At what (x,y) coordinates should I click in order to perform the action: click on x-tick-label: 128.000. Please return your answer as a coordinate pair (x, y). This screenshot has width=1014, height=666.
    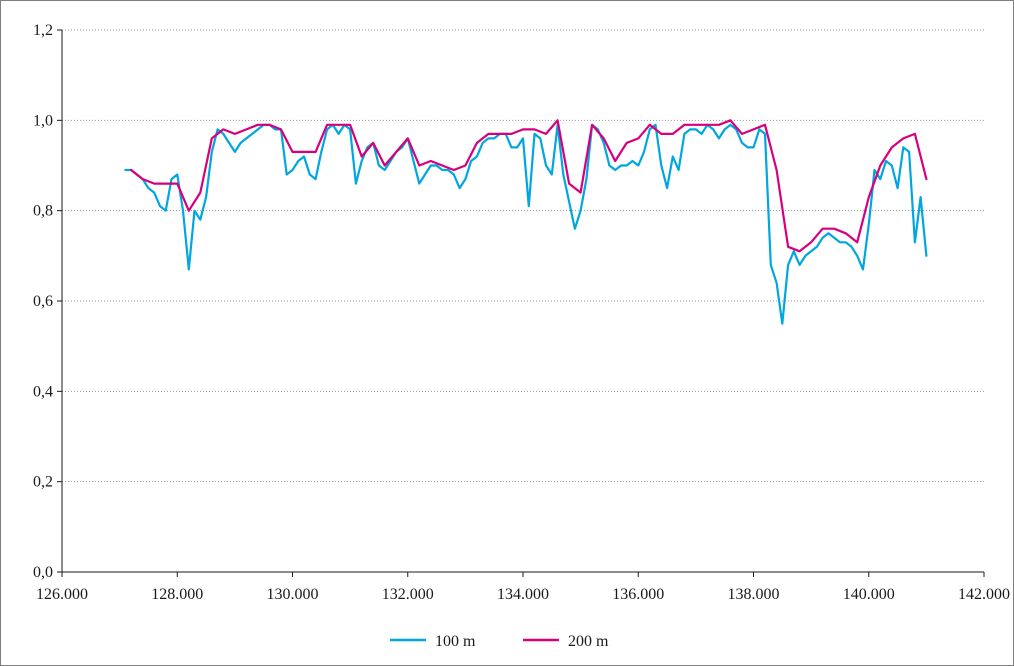
    Looking at the image, I should click on (177, 594).